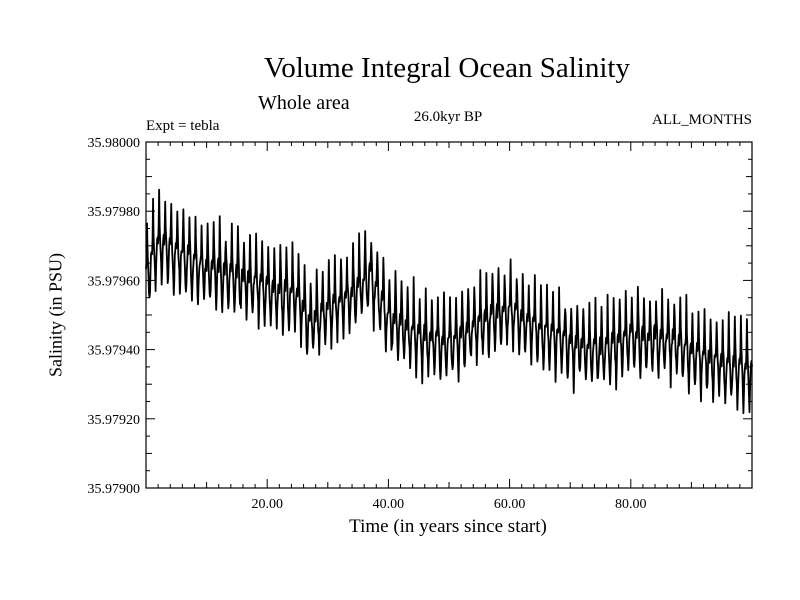  I want to click on y-tick-label: 35.97920, so click(114, 420).